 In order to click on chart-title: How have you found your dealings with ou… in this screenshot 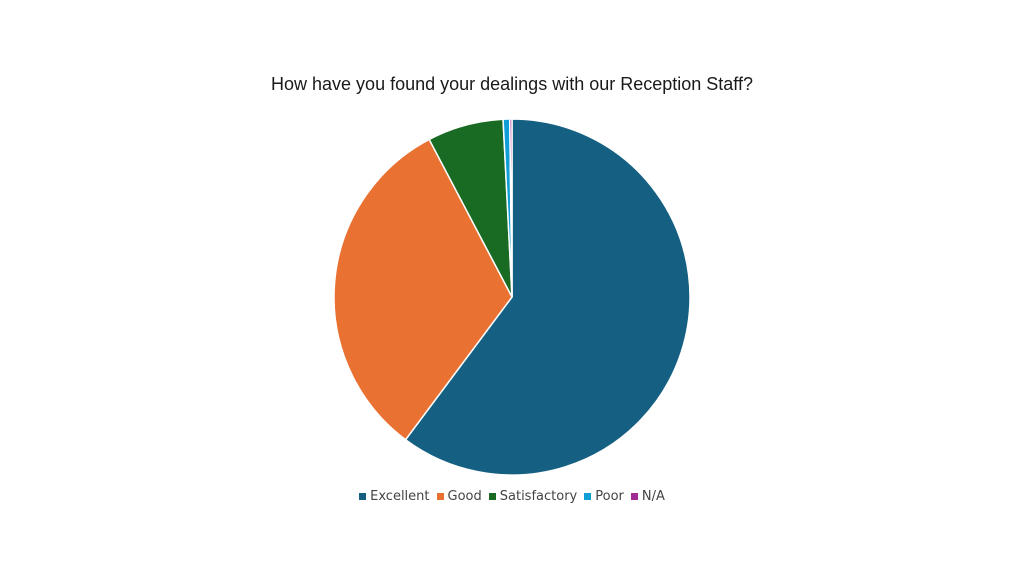, I will do `click(512, 84)`.